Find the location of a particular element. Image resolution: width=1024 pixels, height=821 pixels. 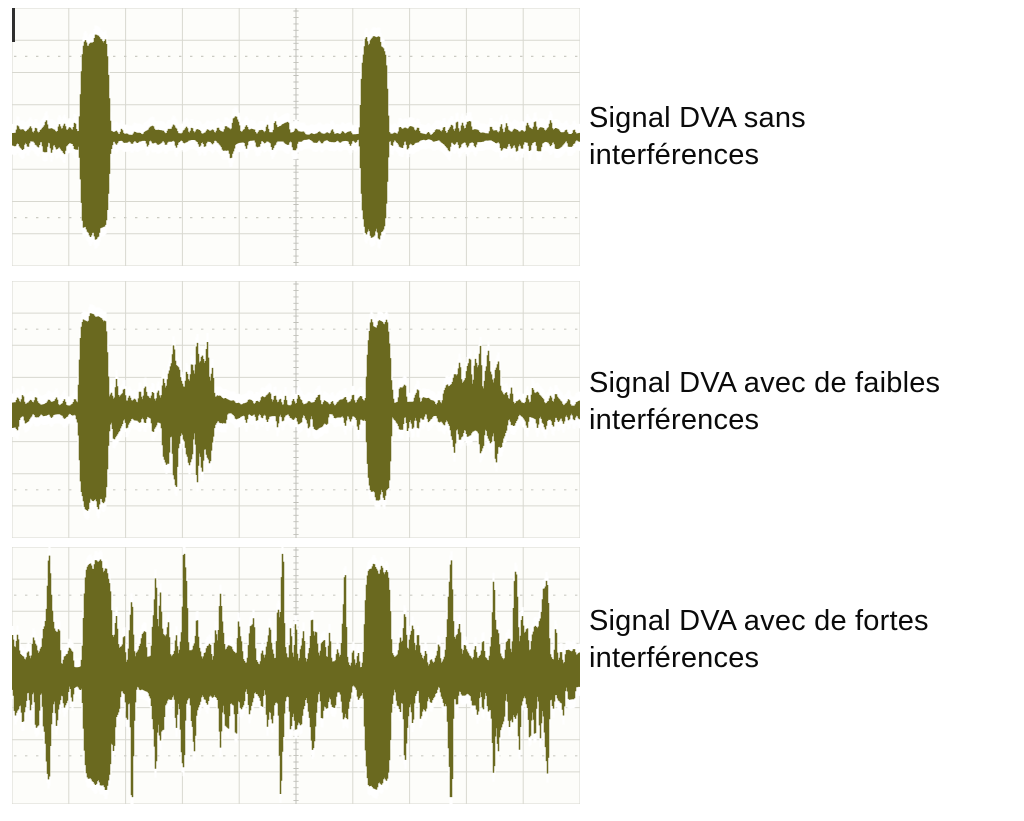

signal-label-line1: Signal DVA avec de faibles is located at coordinates (765, 383).